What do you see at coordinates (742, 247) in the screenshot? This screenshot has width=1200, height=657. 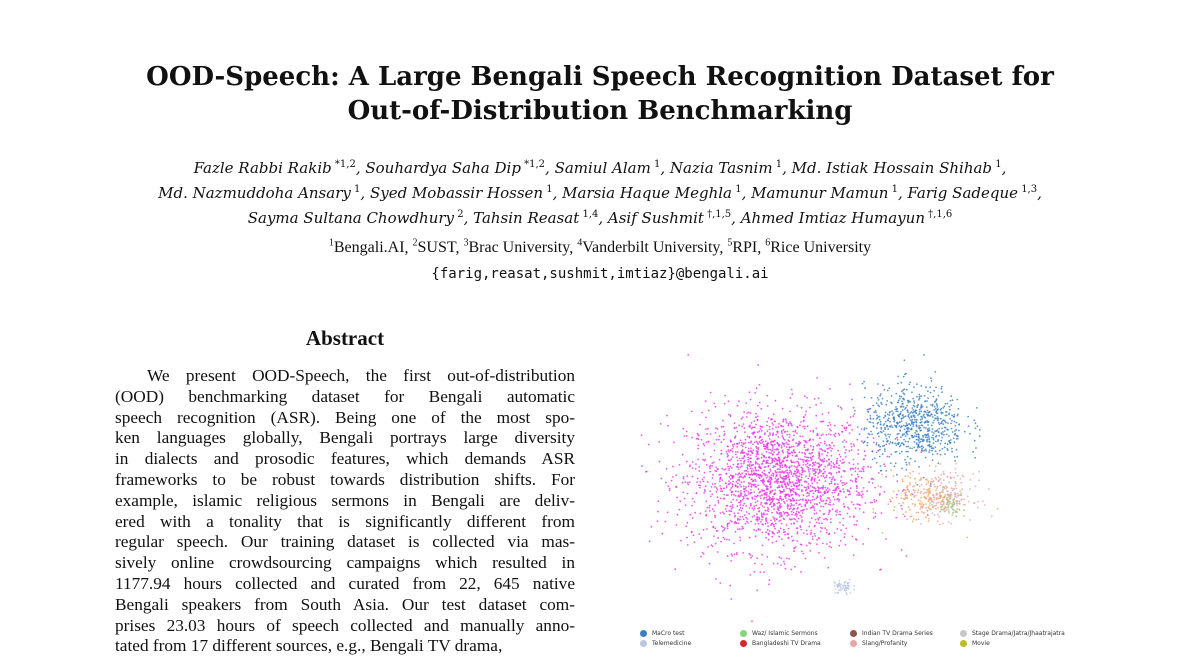 I see `affiliation-item: 5RPI` at bounding box center [742, 247].